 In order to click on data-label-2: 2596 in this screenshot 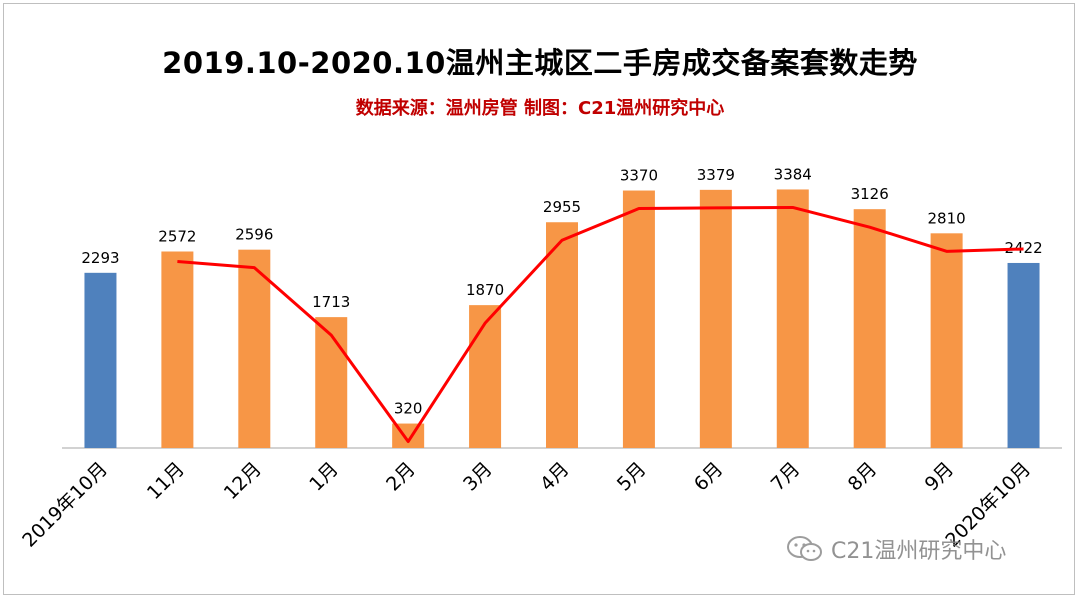, I will do `click(254, 235)`.